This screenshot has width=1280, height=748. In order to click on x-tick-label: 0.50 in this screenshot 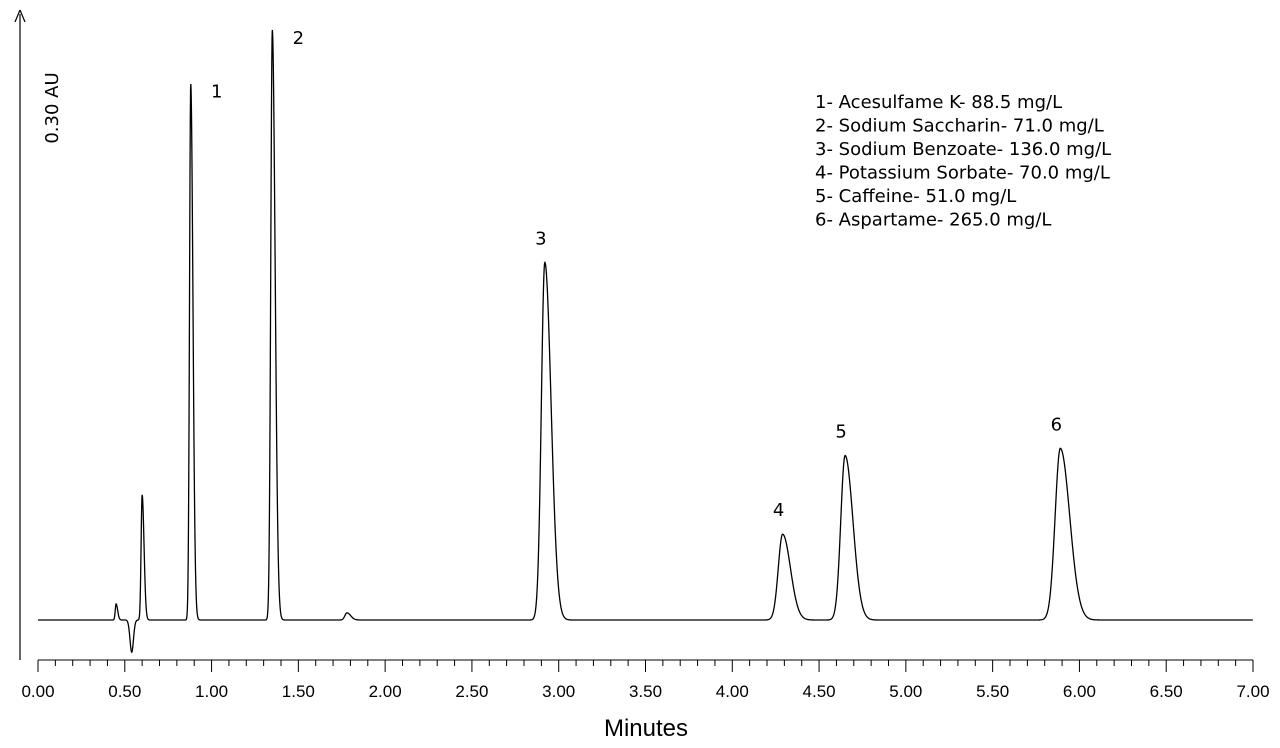, I will do `click(124, 691)`.